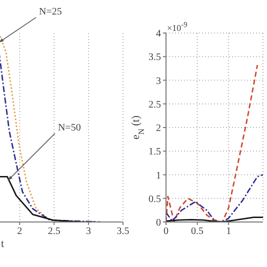 The height and width of the screenshot is (267, 267). Describe the element at coordinates (50, 12) in the screenshot. I see `annotation: N=25` at that location.